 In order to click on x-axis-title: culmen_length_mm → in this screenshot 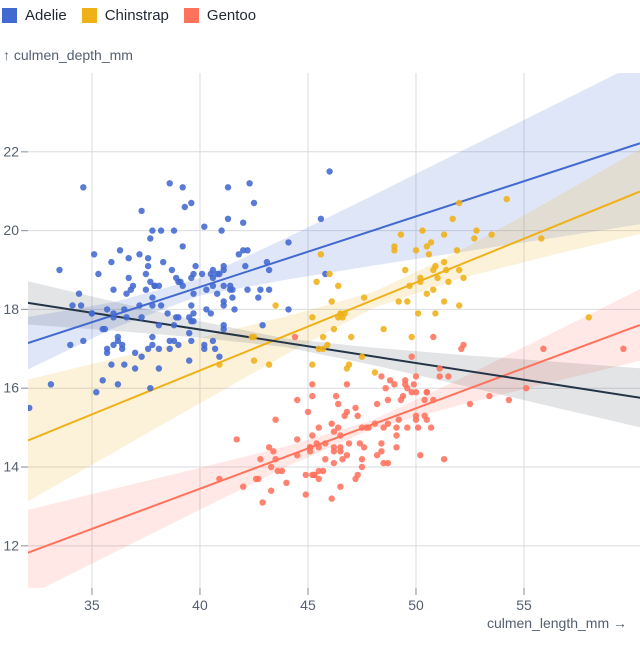, I will do `click(556, 623)`.